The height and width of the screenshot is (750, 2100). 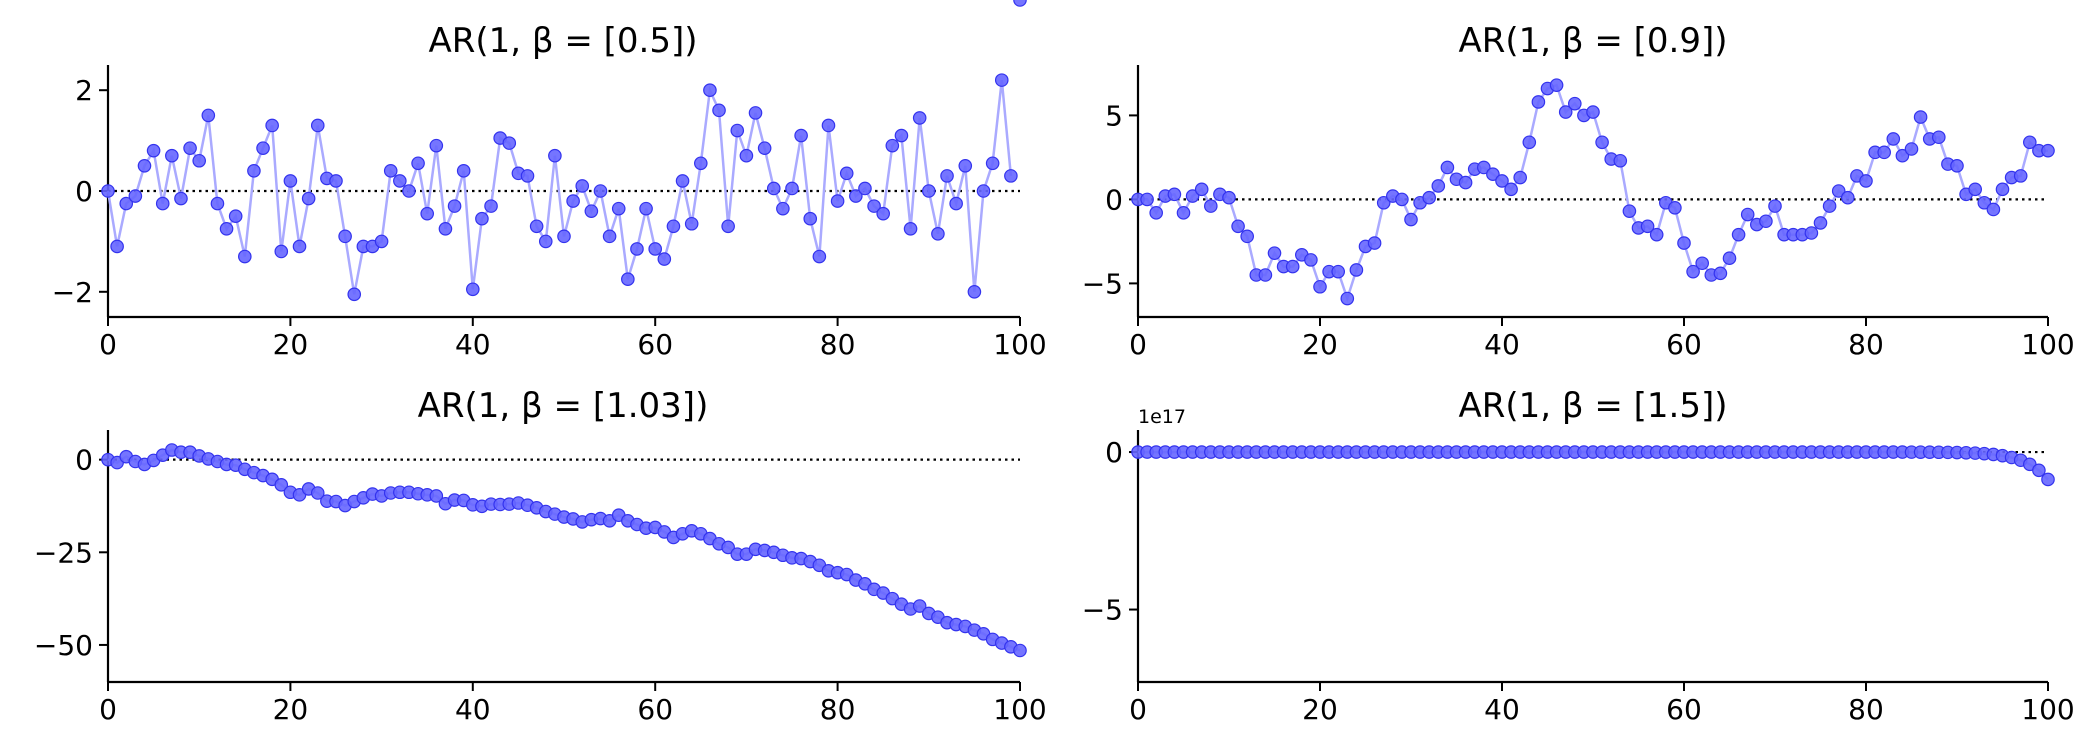 What do you see at coordinates (562, 41) in the screenshot?
I see `chart-title: AR(1, β = [0.5])` at bounding box center [562, 41].